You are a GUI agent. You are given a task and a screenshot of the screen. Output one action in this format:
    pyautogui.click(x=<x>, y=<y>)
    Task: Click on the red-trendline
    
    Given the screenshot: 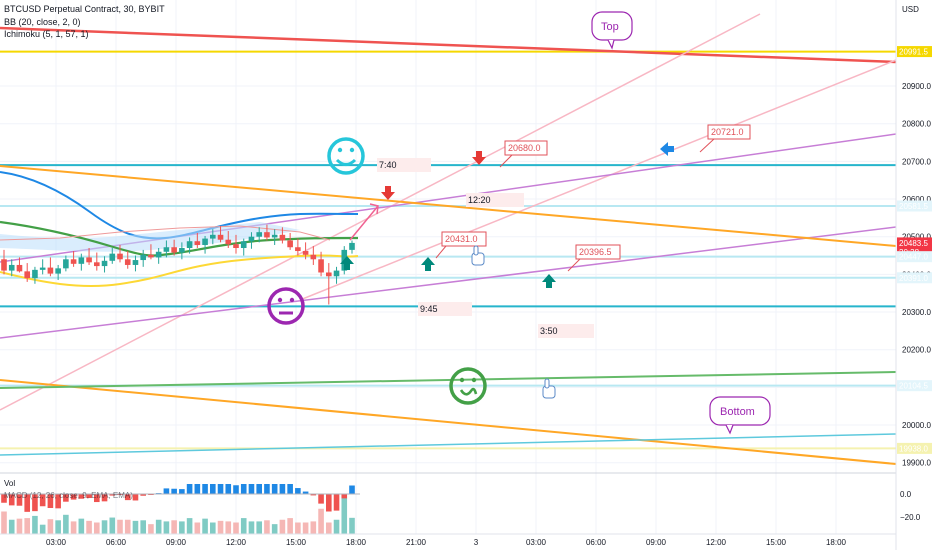 What is the action you would take?
    pyautogui.click(x=448, y=45)
    